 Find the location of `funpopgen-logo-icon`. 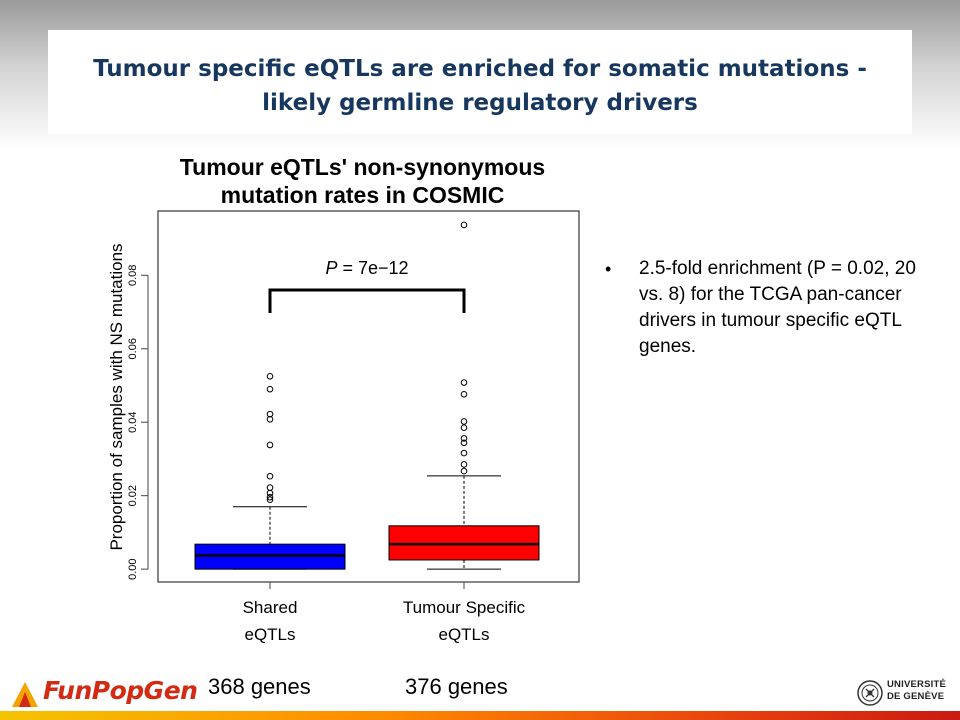

funpopgen-logo-icon is located at coordinates (25, 694).